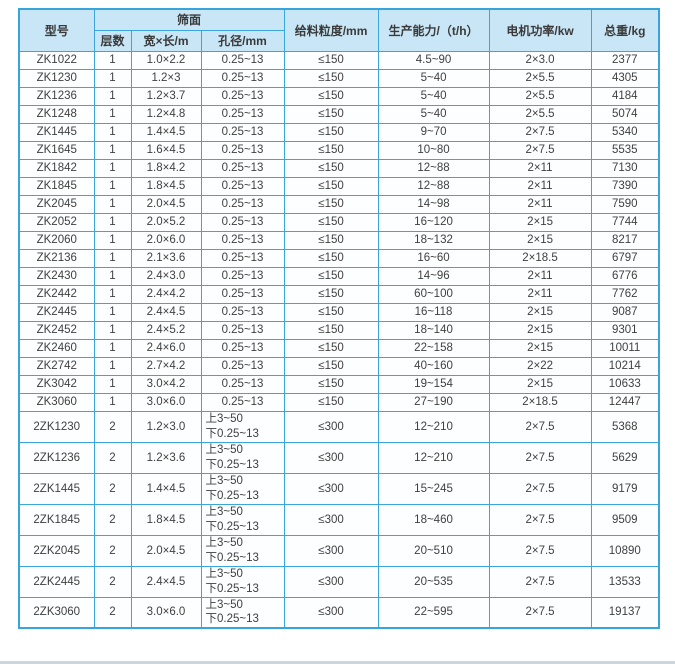  I want to click on weight-cell: 9509, so click(625, 519).